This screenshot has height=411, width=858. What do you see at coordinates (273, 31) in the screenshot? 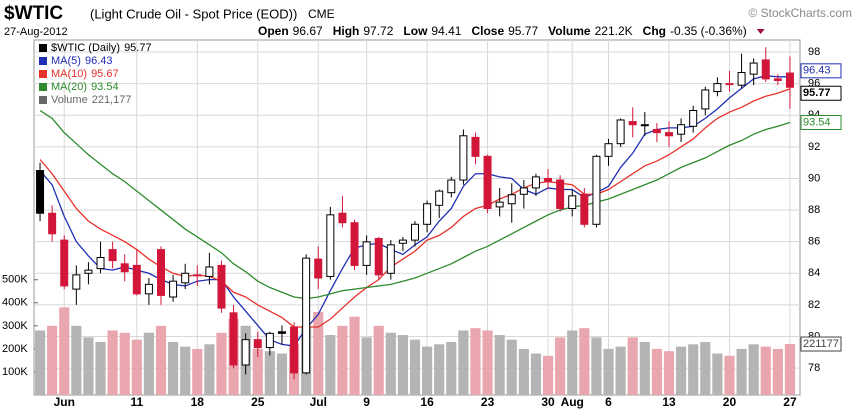
I see `stat-label: Open` at bounding box center [273, 31].